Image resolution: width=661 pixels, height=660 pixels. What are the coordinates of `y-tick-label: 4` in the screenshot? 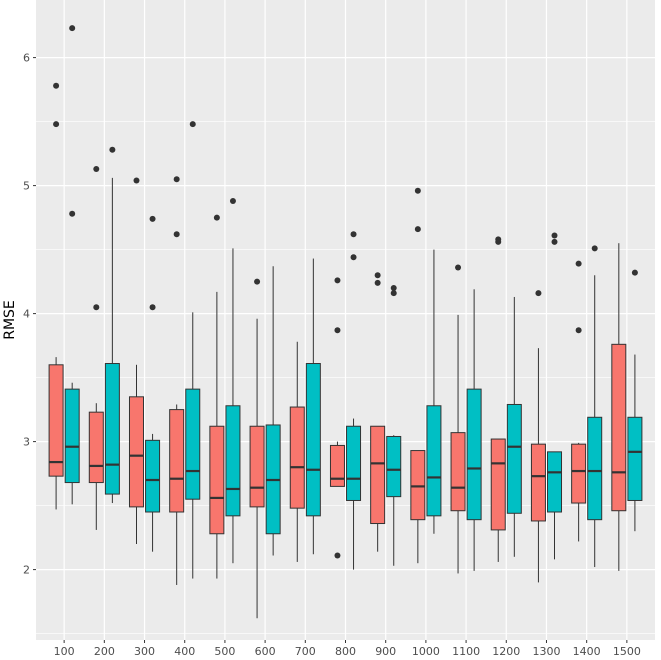 It's located at (26, 314).